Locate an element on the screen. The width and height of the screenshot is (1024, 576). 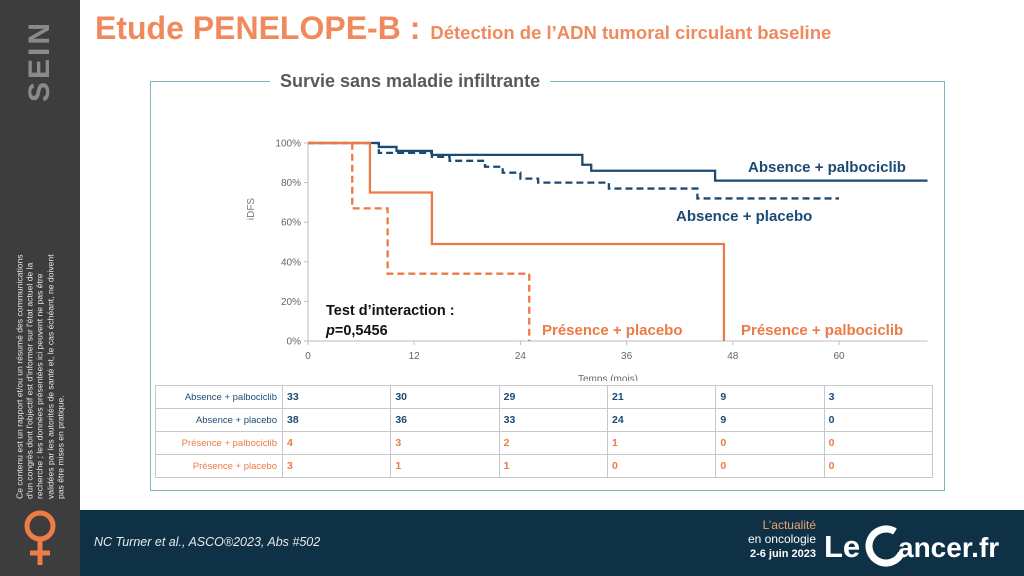
interaction-test-pvalue: p=0,5456 is located at coordinates (356, 331).